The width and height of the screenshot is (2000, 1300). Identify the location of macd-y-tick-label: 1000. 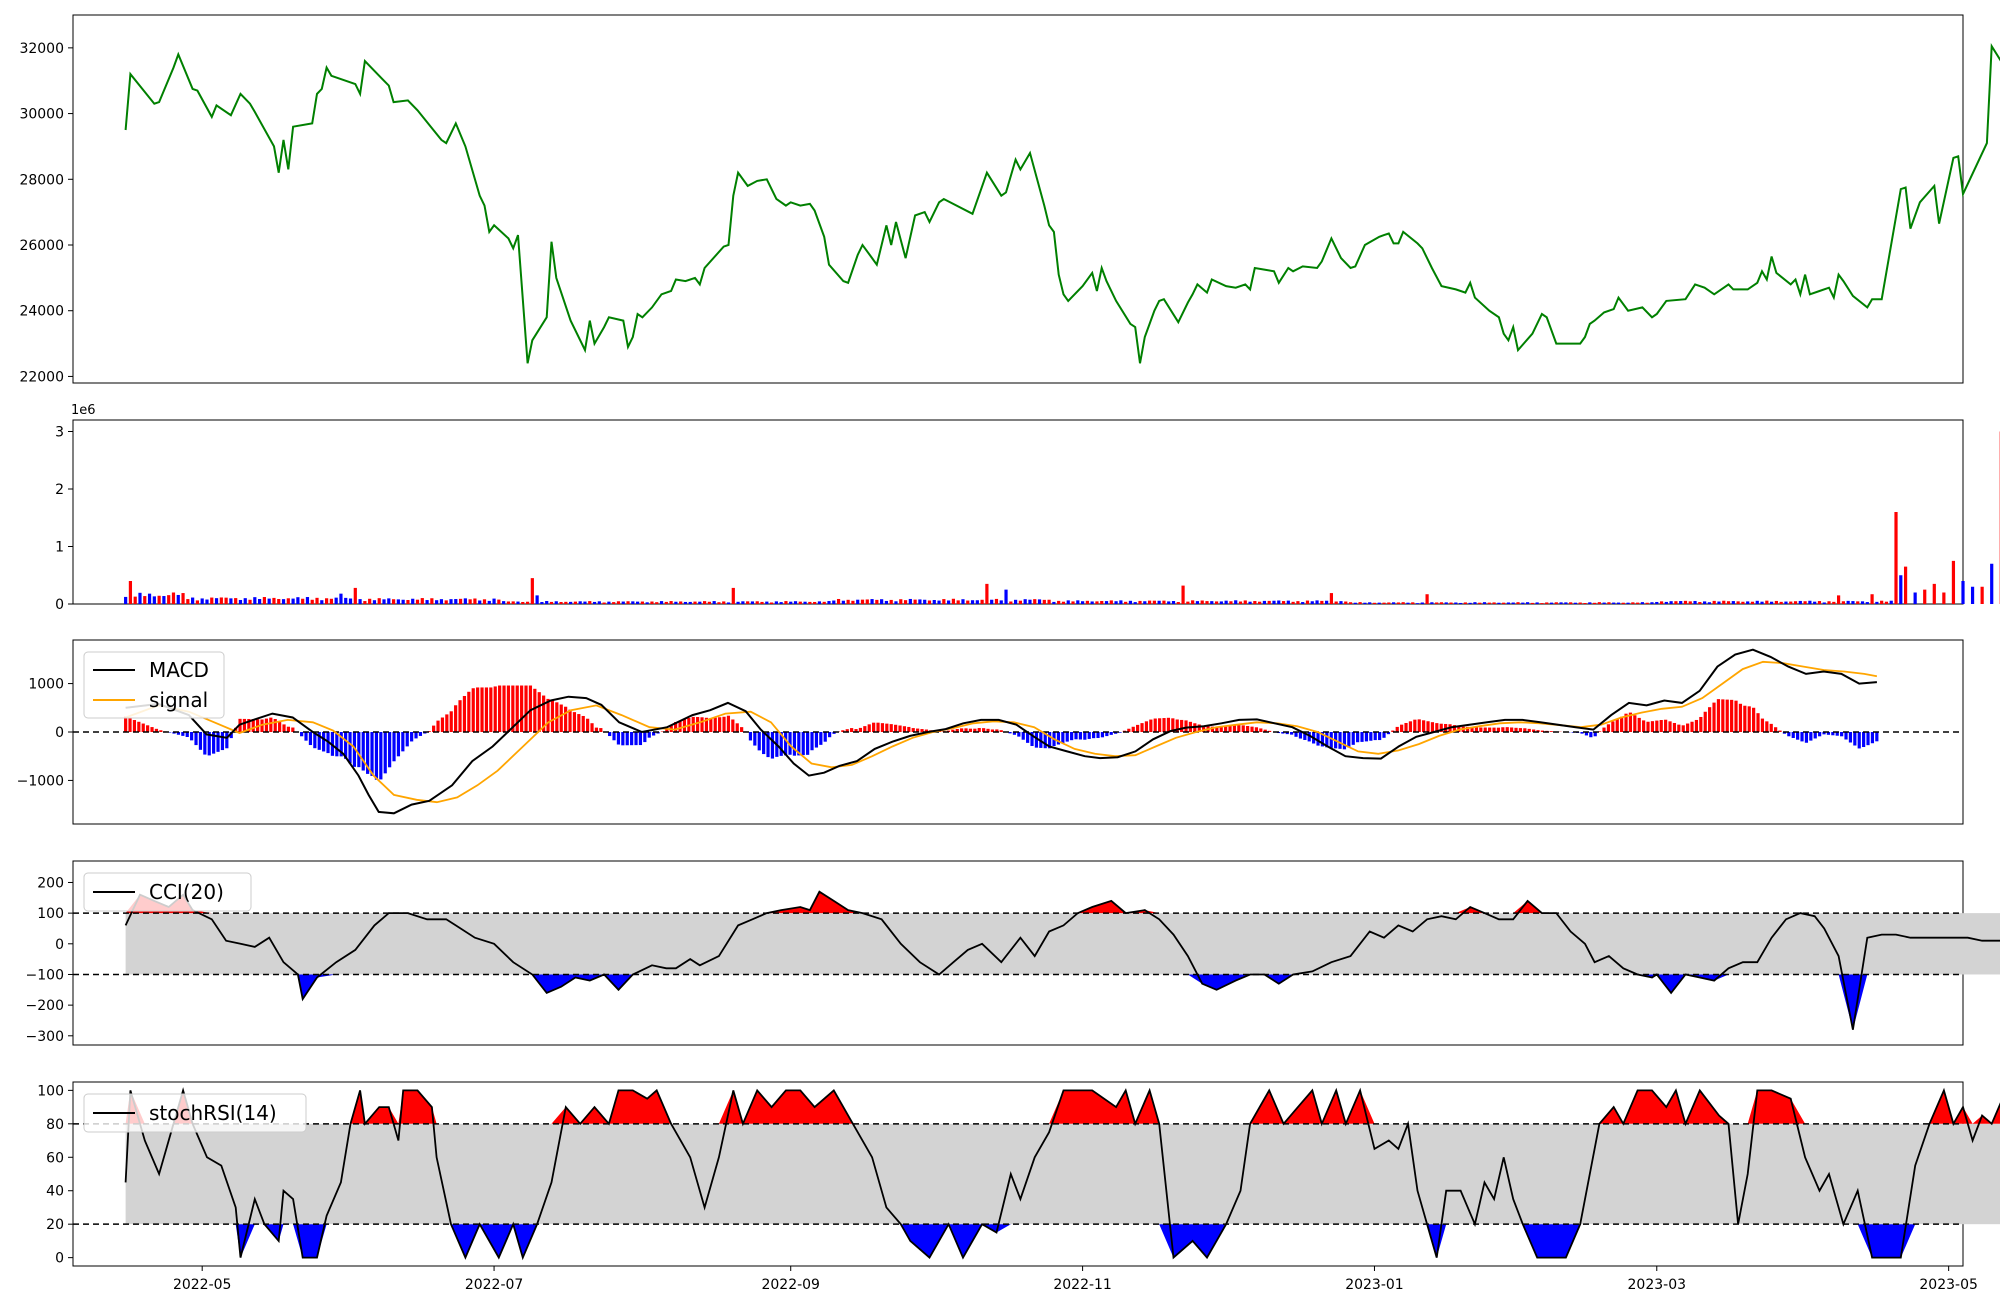
(46, 685).